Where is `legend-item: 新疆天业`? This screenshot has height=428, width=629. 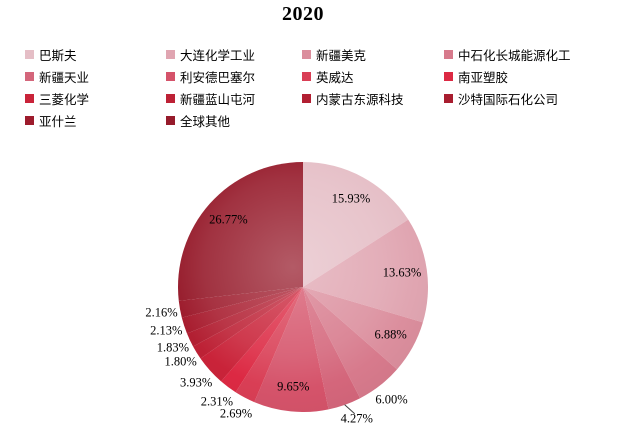
legend-item: 新疆天业 is located at coordinates (95, 76).